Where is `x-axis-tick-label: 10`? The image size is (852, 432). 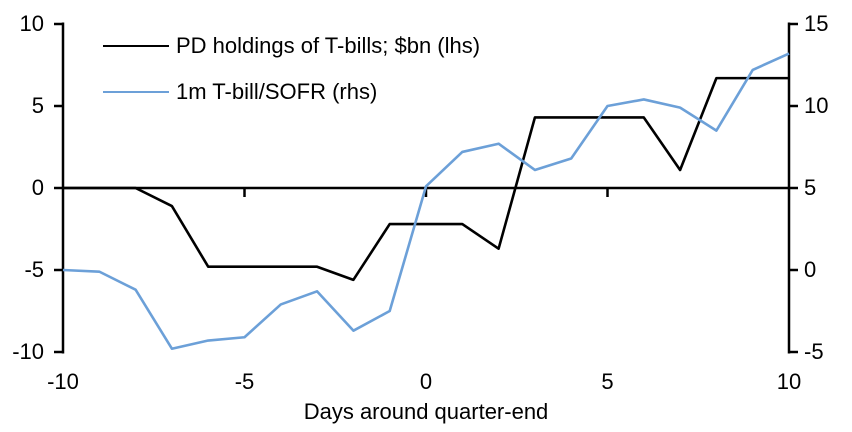
x-axis-tick-label: 10 is located at coordinates (789, 381).